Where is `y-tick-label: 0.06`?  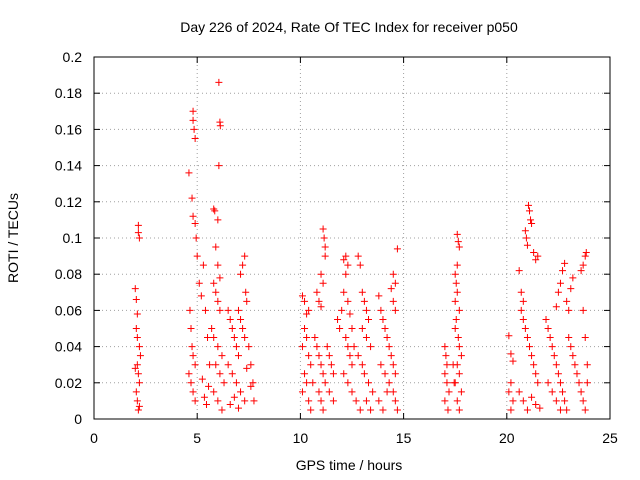 y-tick-label: 0.06 is located at coordinates (68, 310).